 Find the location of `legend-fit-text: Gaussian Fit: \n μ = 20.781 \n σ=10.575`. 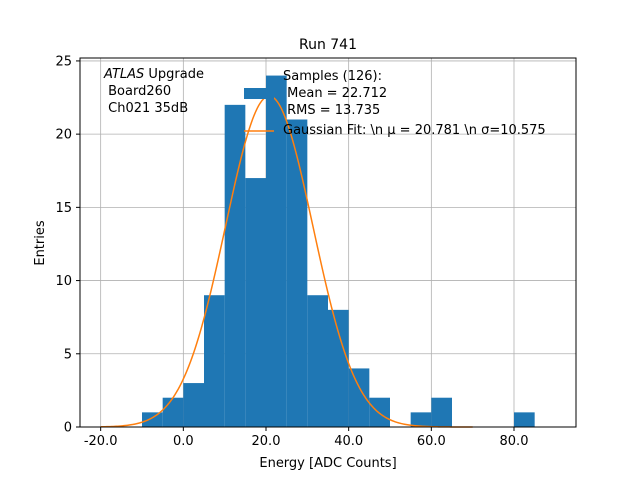

legend-fit-text: Gaussian Fit: \n μ = 20.781 \n σ=10.575 is located at coordinates (414, 130).